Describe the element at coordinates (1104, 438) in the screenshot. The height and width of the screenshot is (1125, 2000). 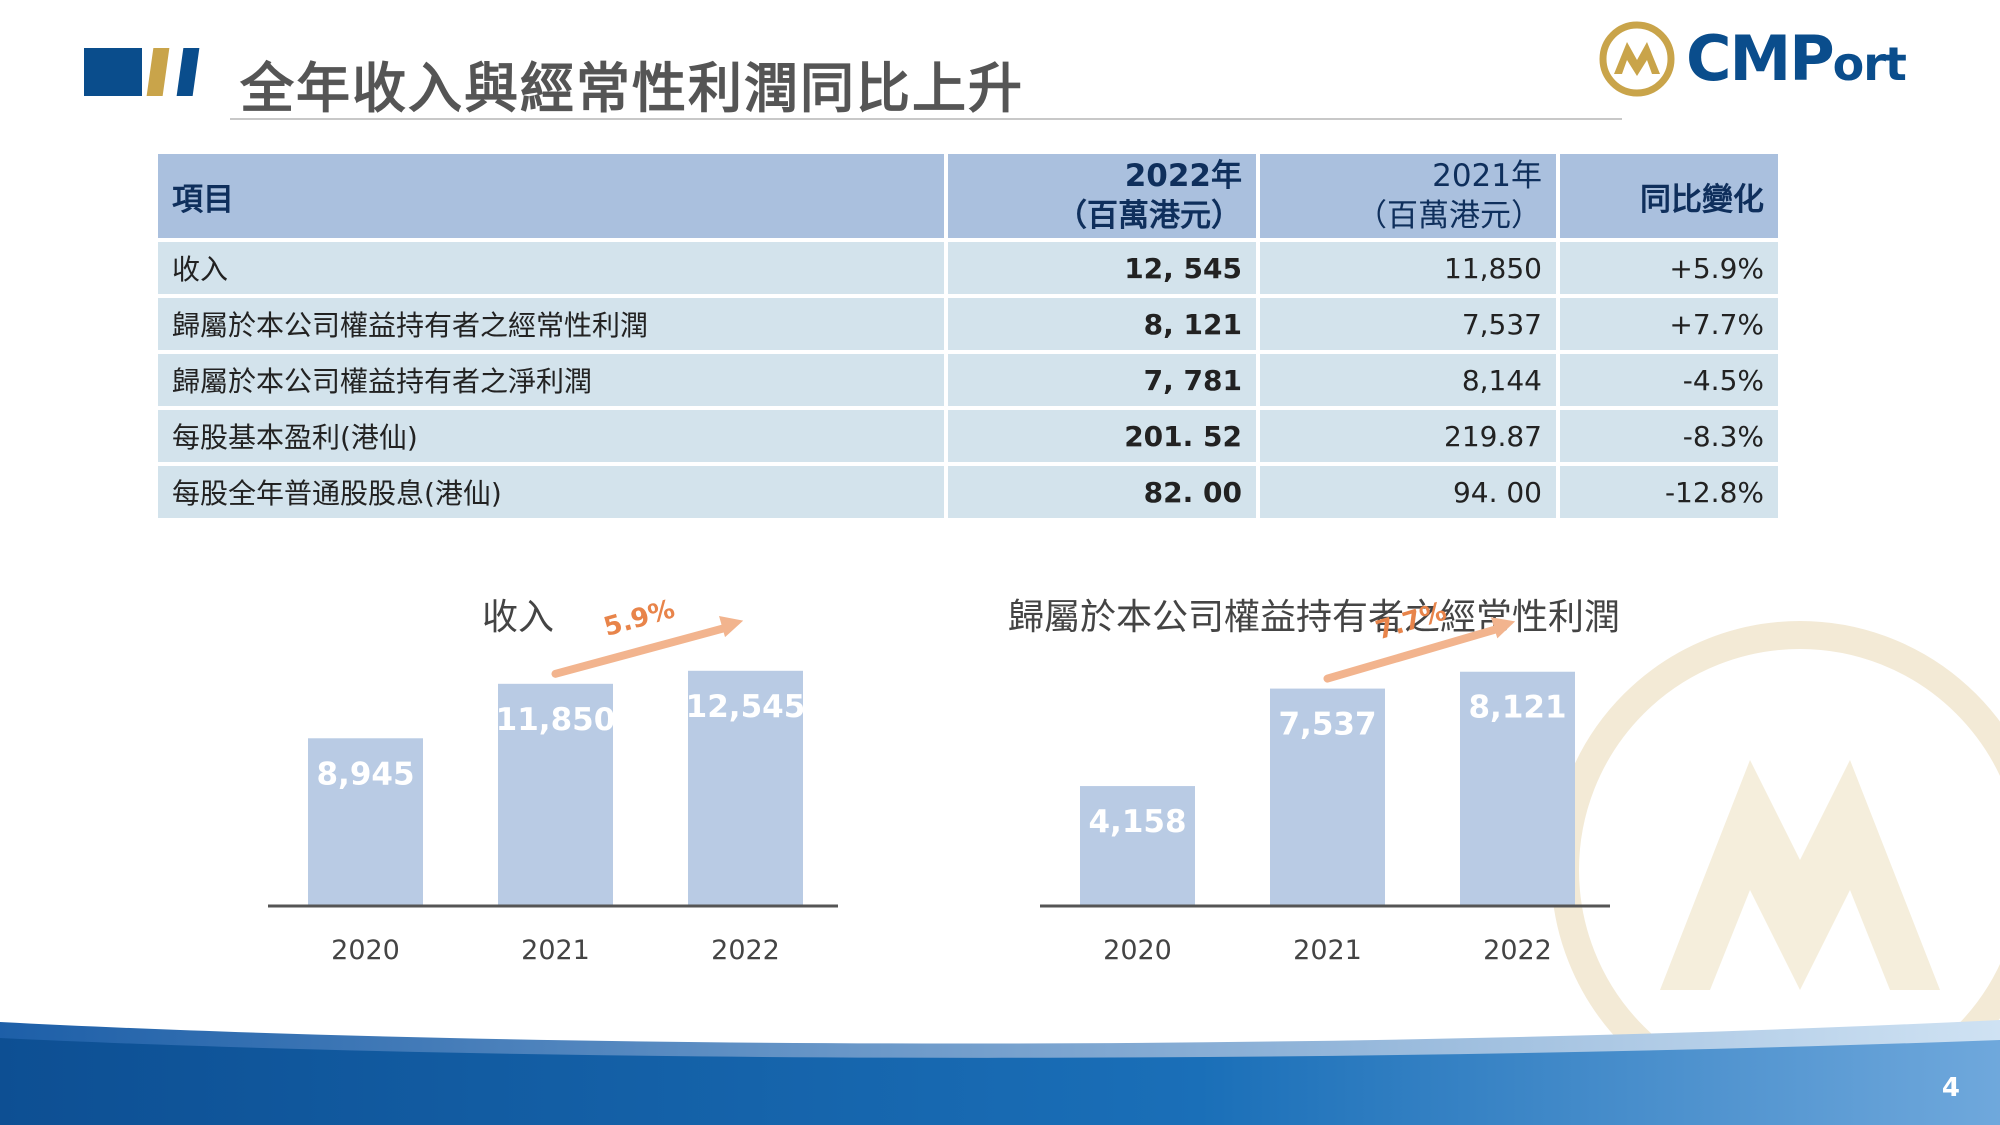
I see `row-2022: 201. 52` at that location.